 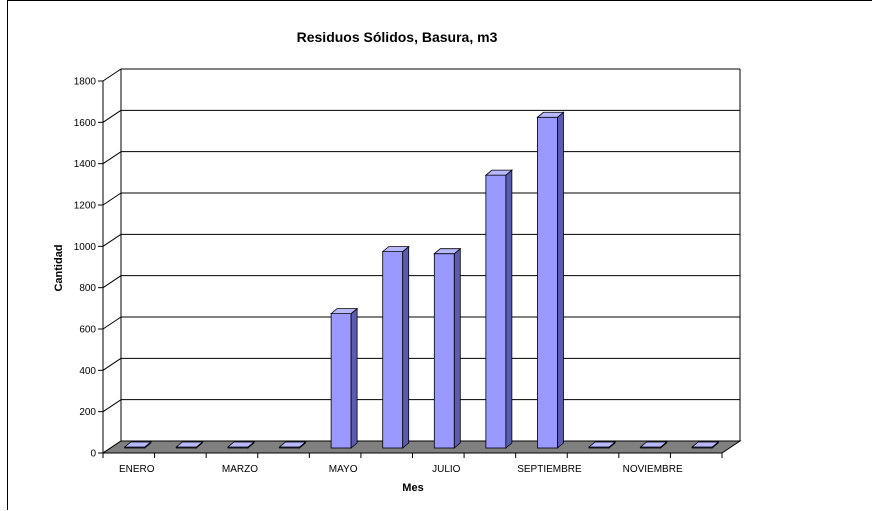 What do you see at coordinates (87, 371) in the screenshot?
I see `y-tick-label: 400` at bounding box center [87, 371].